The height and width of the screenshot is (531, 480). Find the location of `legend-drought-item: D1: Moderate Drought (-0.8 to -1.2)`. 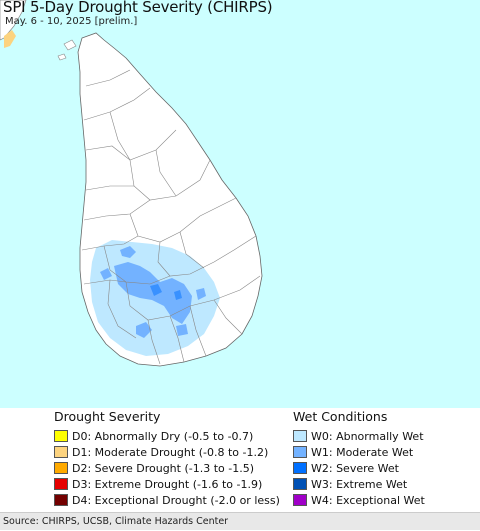

legend-drought-item: D1: Moderate Drought (-0.8 to -1.2) is located at coordinates (169, 452).